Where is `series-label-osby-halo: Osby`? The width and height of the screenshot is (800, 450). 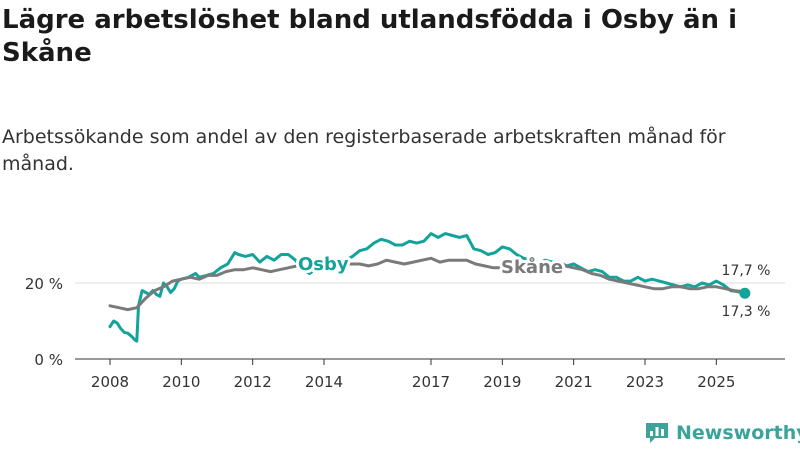 series-label-osby-halo: Osby is located at coordinates (323, 264).